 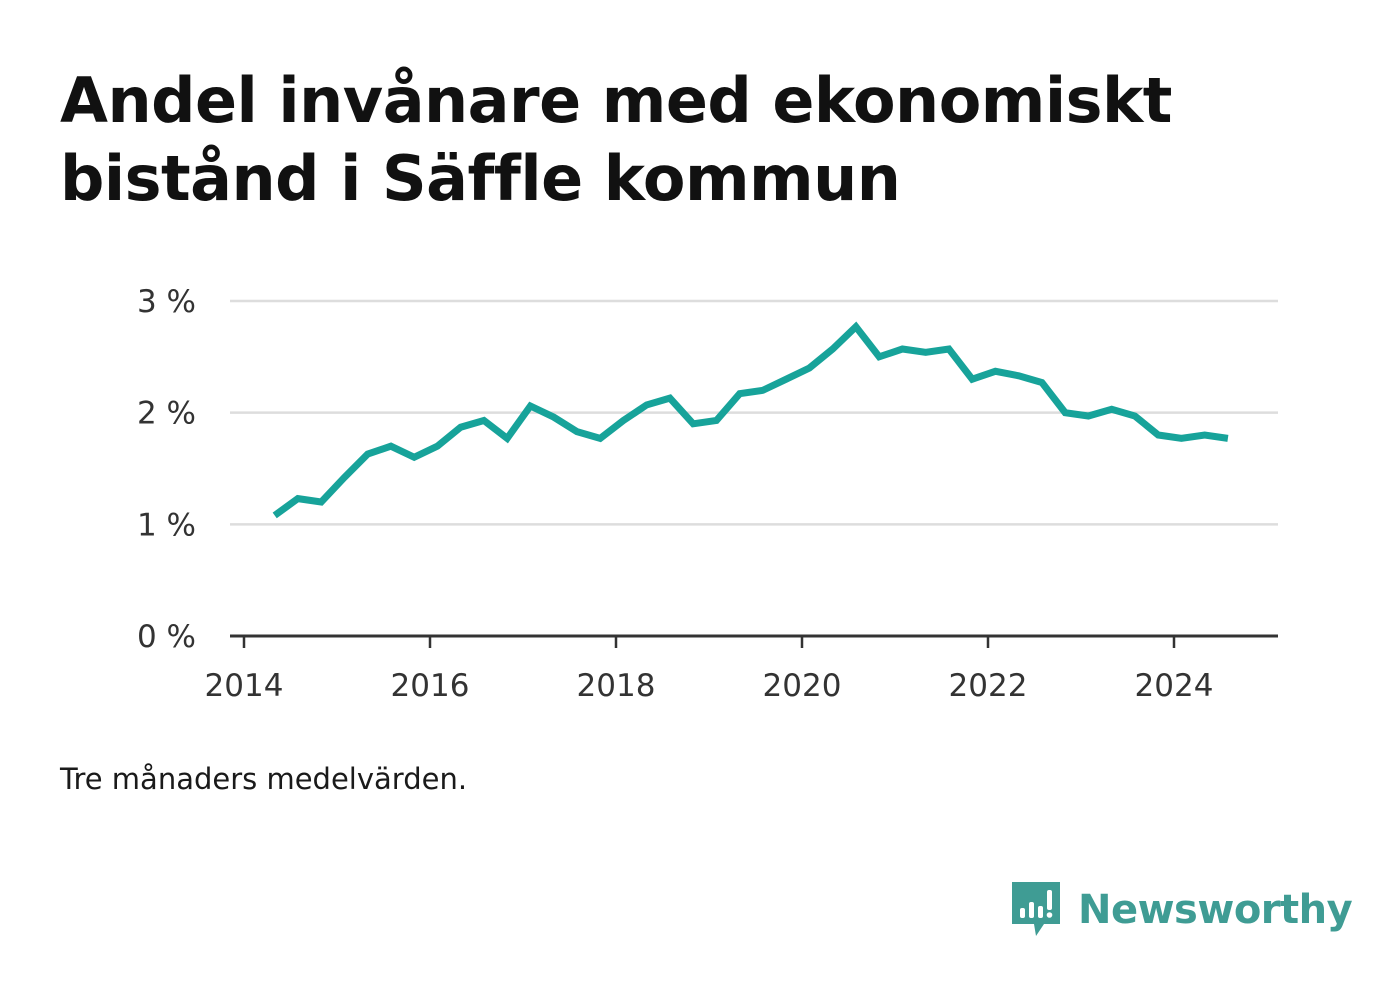 What do you see at coordinates (1036, 909) in the screenshot?
I see `newsworthy-logo-icon` at bounding box center [1036, 909].